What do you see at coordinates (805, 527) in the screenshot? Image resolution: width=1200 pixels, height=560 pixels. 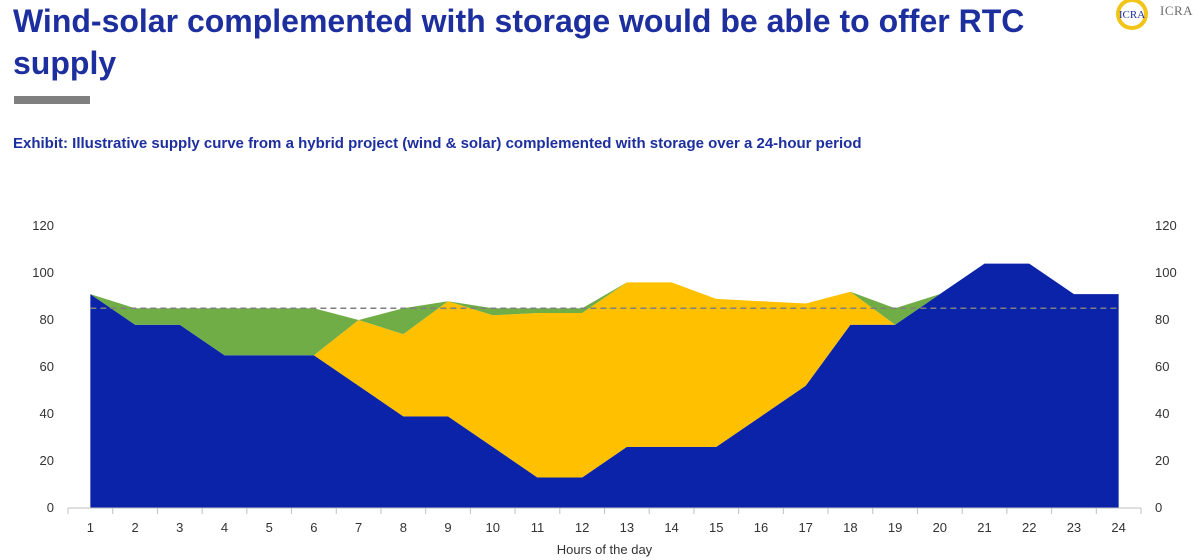 I see `x-tick-label: 17` at bounding box center [805, 527].